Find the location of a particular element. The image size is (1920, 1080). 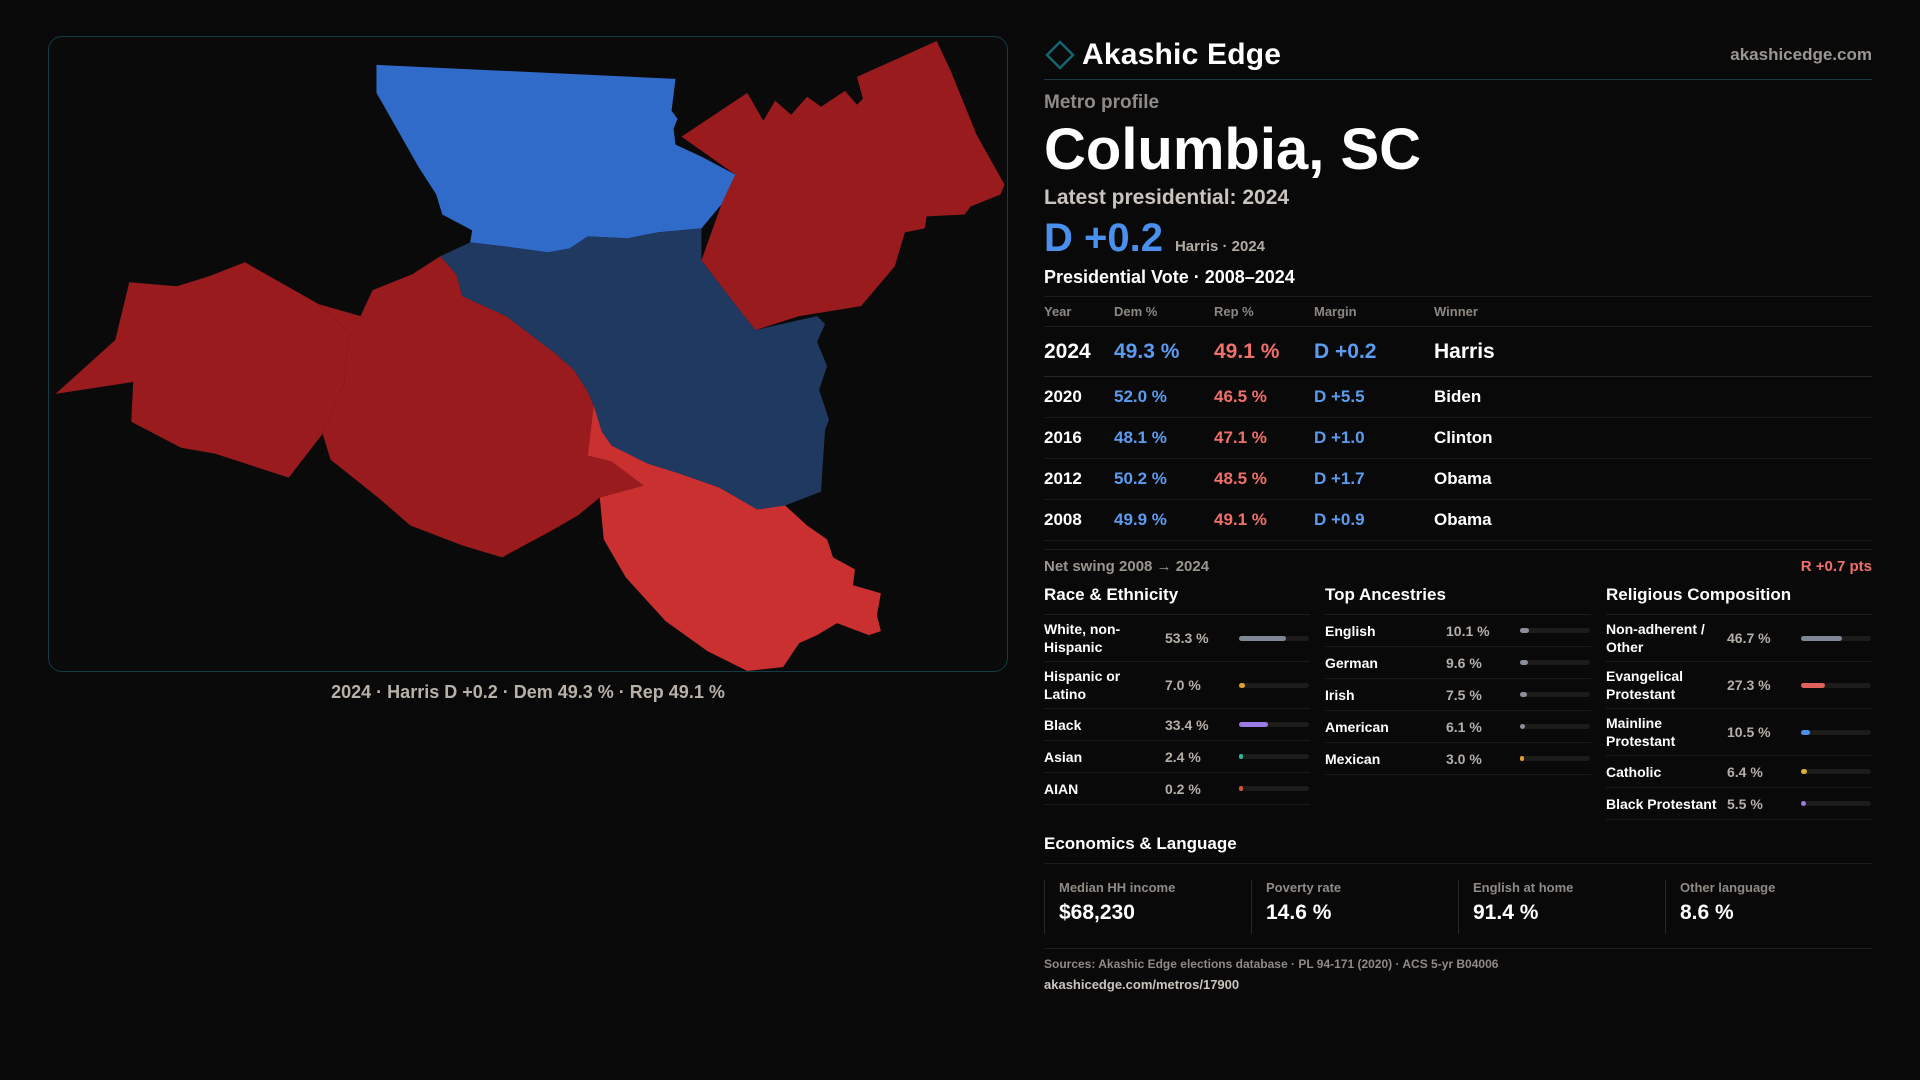

list-item: Mainline Protestant 10.5 % is located at coordinates (1739, 732).